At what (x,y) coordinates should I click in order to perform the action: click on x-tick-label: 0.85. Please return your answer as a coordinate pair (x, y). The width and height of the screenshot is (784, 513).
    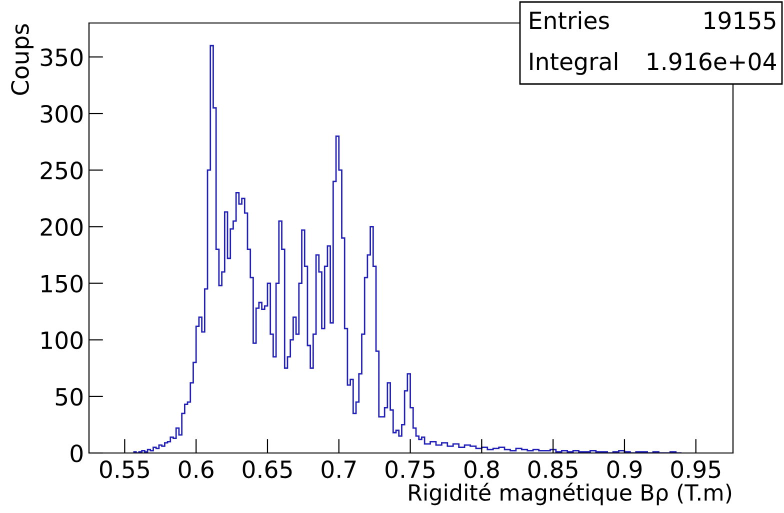
    Looking at the image, I should click on (553, 469).